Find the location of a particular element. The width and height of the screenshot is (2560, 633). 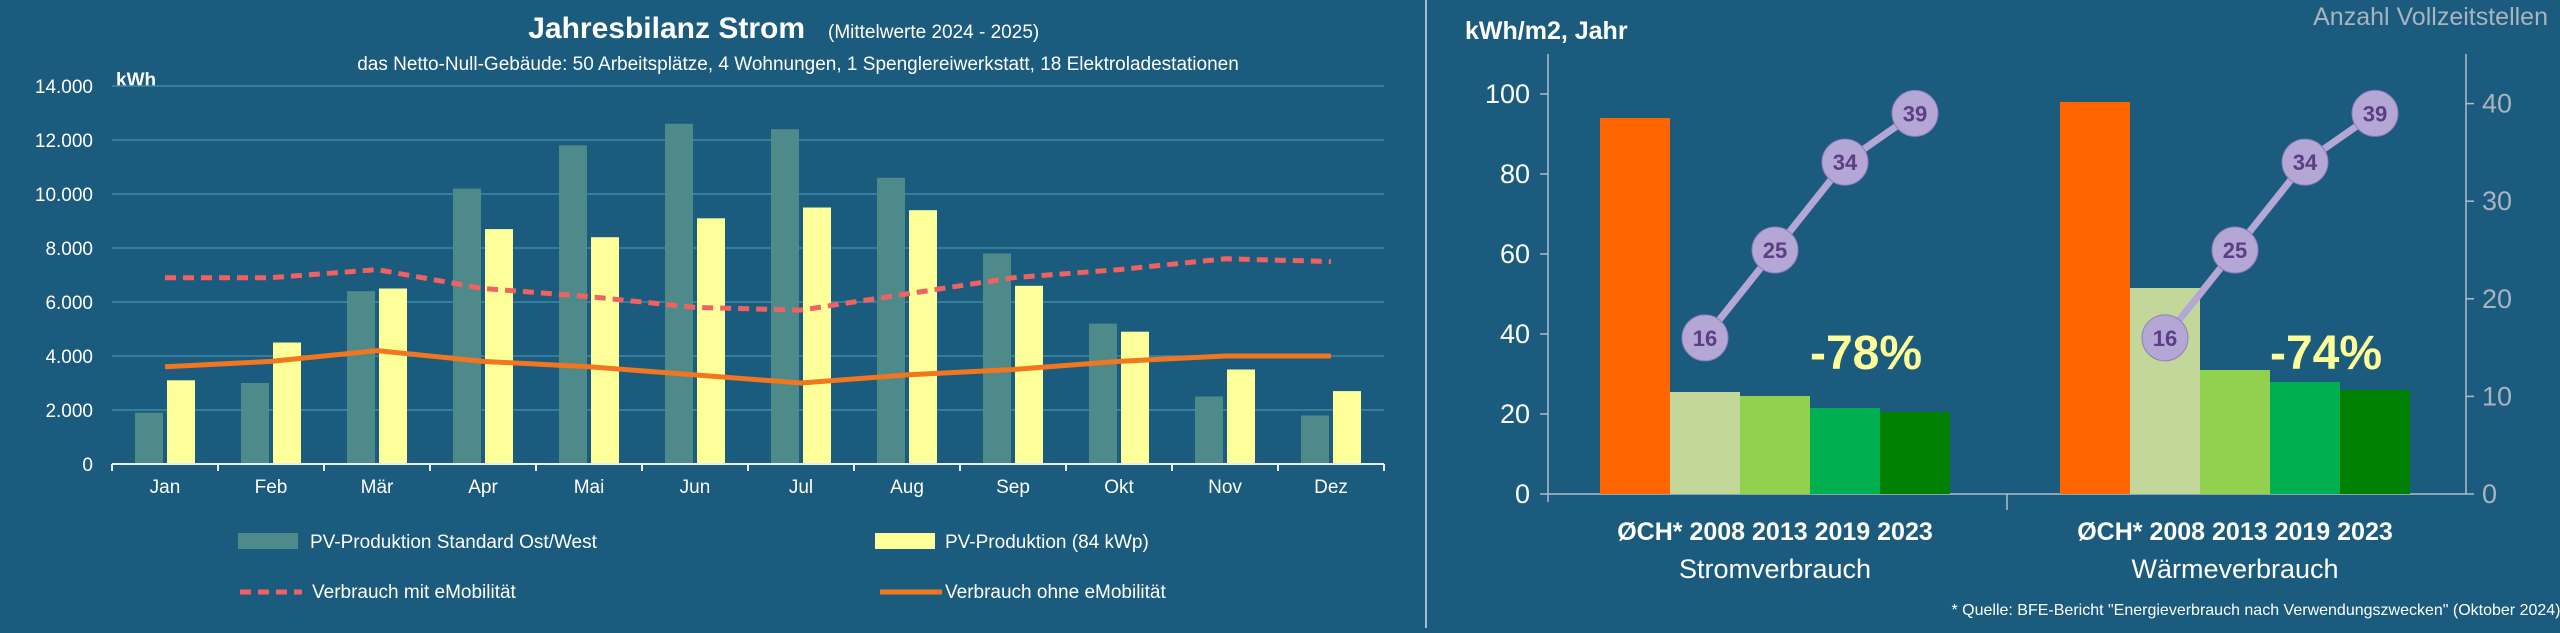

x-tick-label: Sep is located at coordinates (1013, 487).